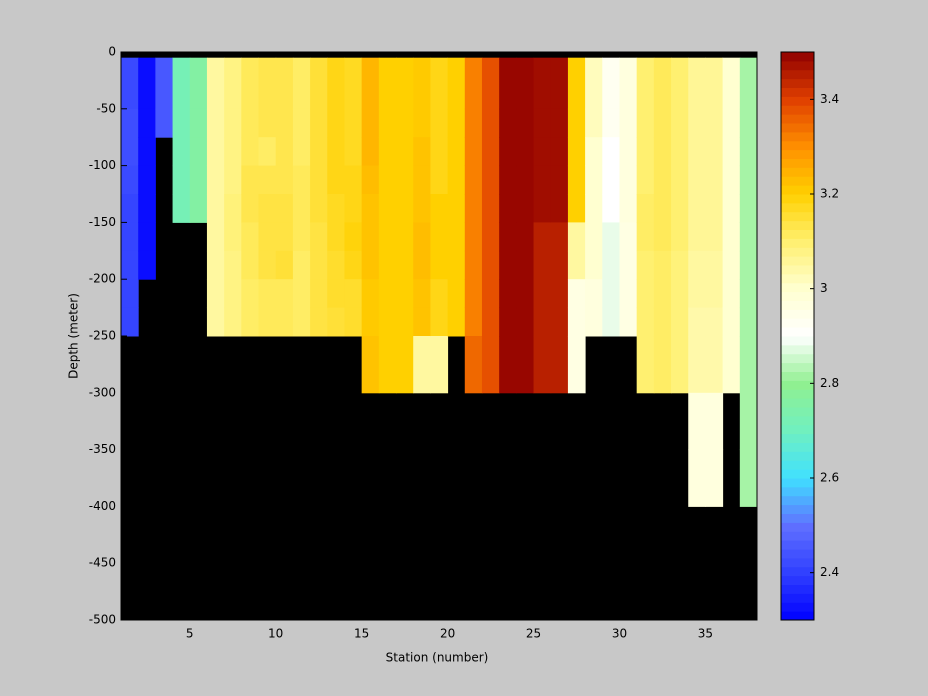 This screenshot has width=928, height=696. Describe the element at coordinates (797, 336) in the screenshot. I see `colorbar-box` at that location.